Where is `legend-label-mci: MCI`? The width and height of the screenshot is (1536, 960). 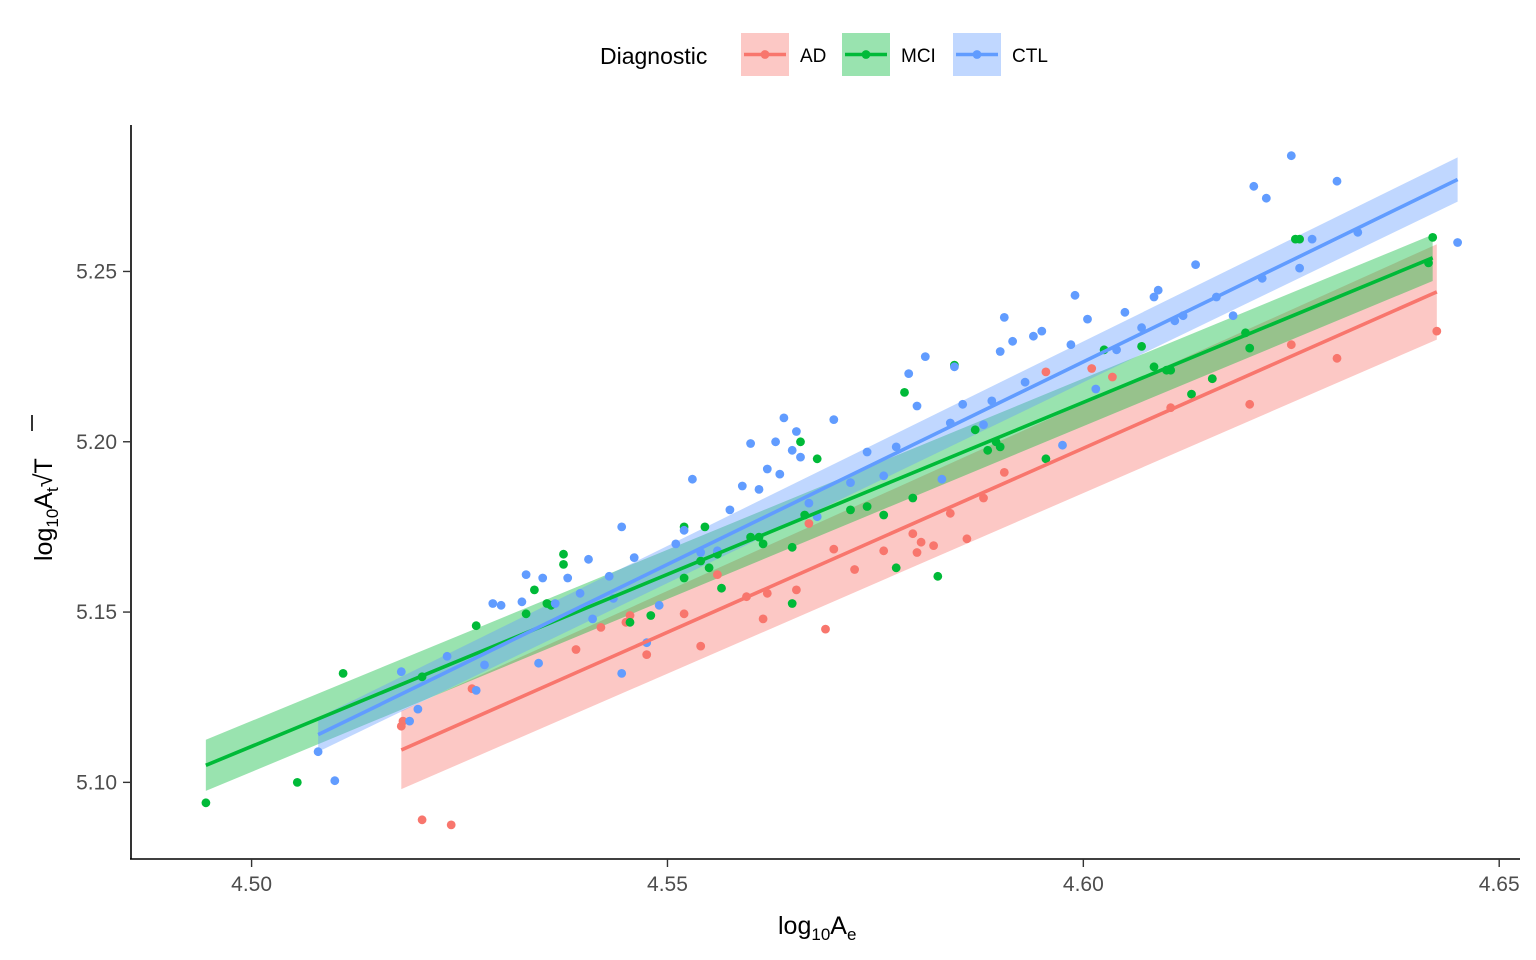
legend-label-mci: MCI is located at coordinates (918, 56).